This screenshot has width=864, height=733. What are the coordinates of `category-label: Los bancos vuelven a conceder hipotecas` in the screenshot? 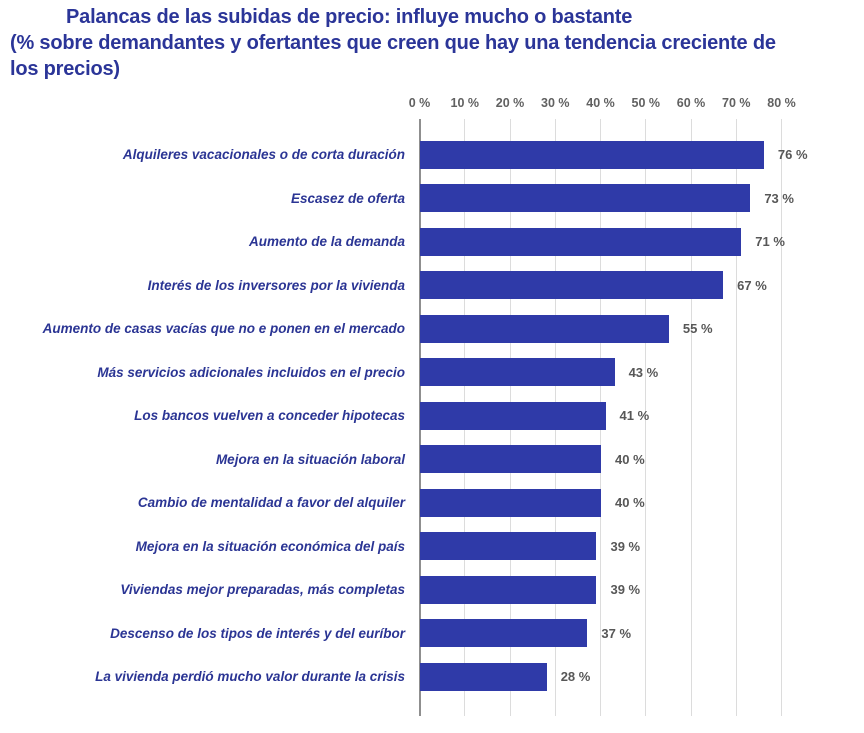 It's located at (269, 416).